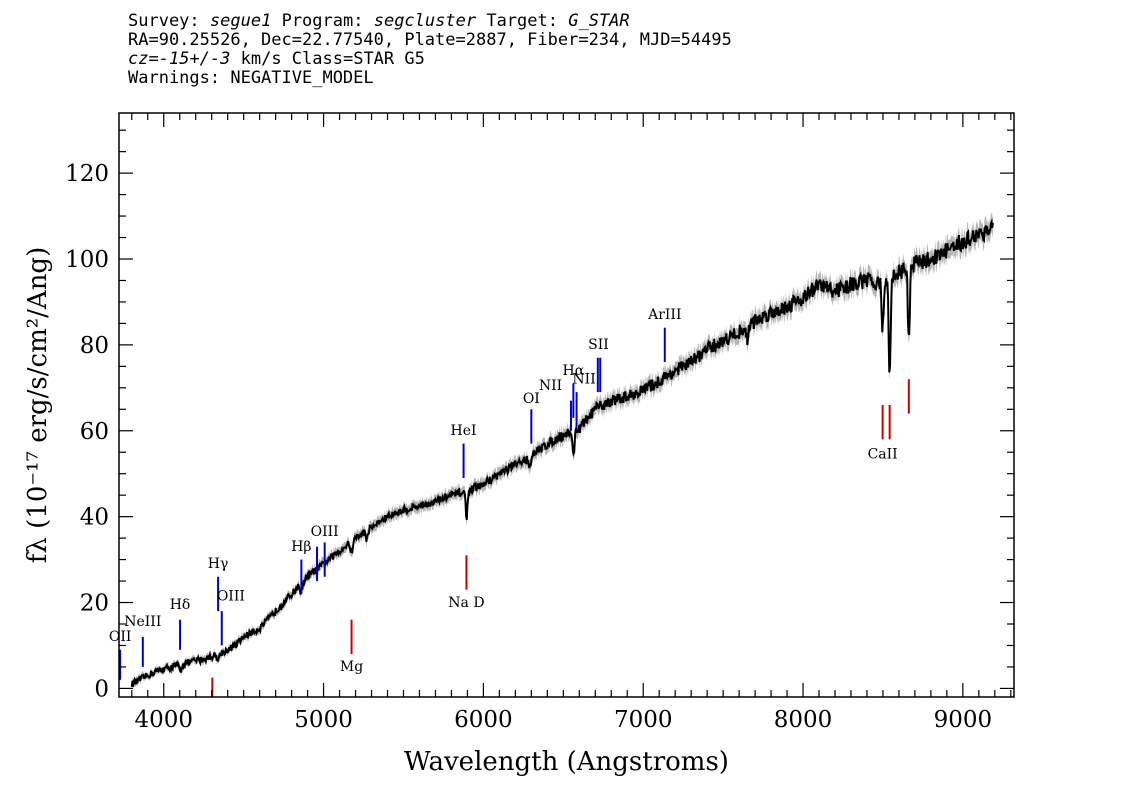 Image resolution: width=1134 pixels, height=810 pixels. I want to click on header-line-3: cz=-15+/-3 km/s Class=STAR G5, so click(430, 59).